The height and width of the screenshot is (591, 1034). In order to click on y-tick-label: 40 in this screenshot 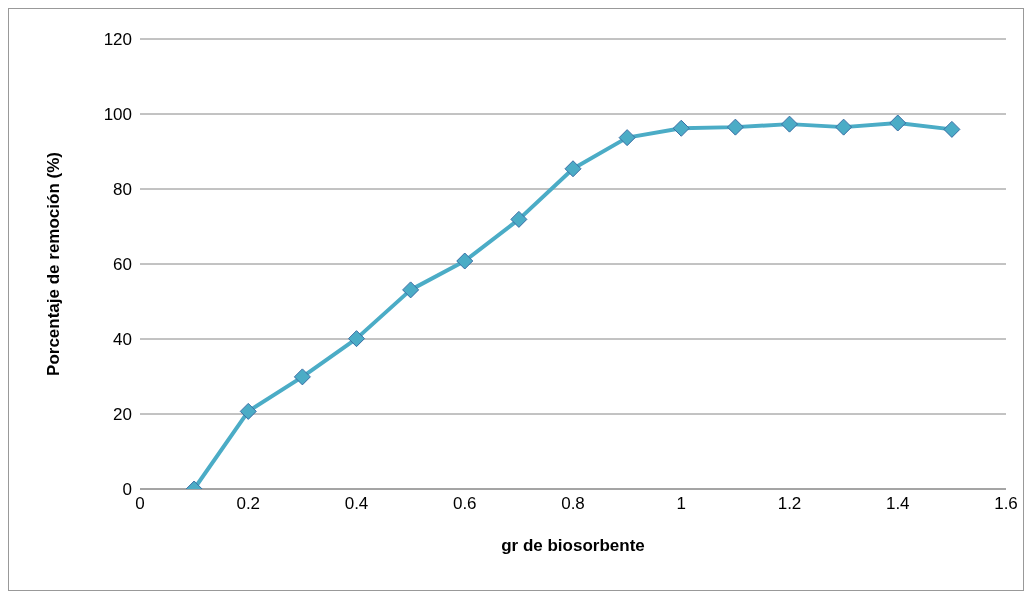, I will do `click(122, 340)`.